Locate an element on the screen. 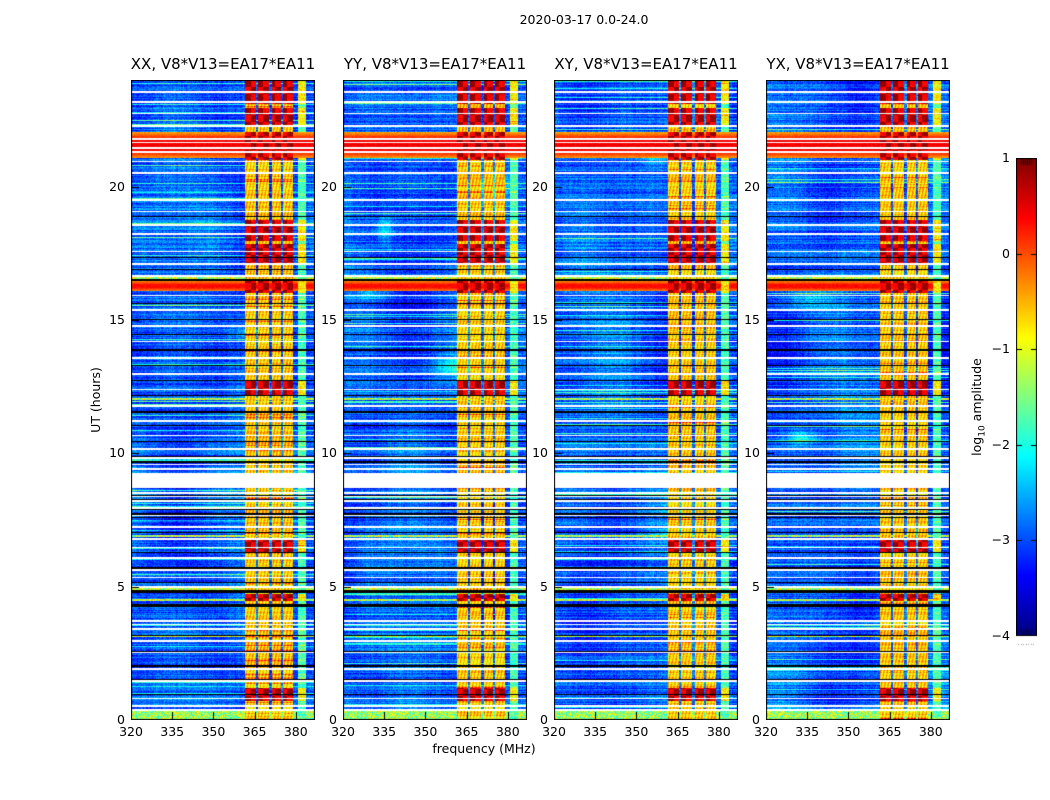 This screenshot has height=800, width=1050. y-axis-label: UT (hours) is located at coordinates (95, 400).